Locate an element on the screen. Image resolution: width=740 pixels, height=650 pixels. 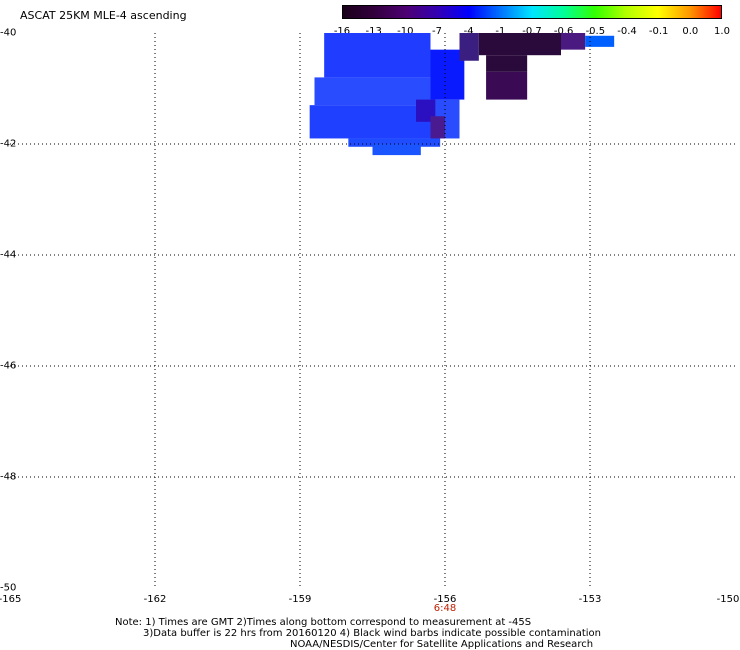
latitude-tick-label: -42 is located at coordinates (8, 144).